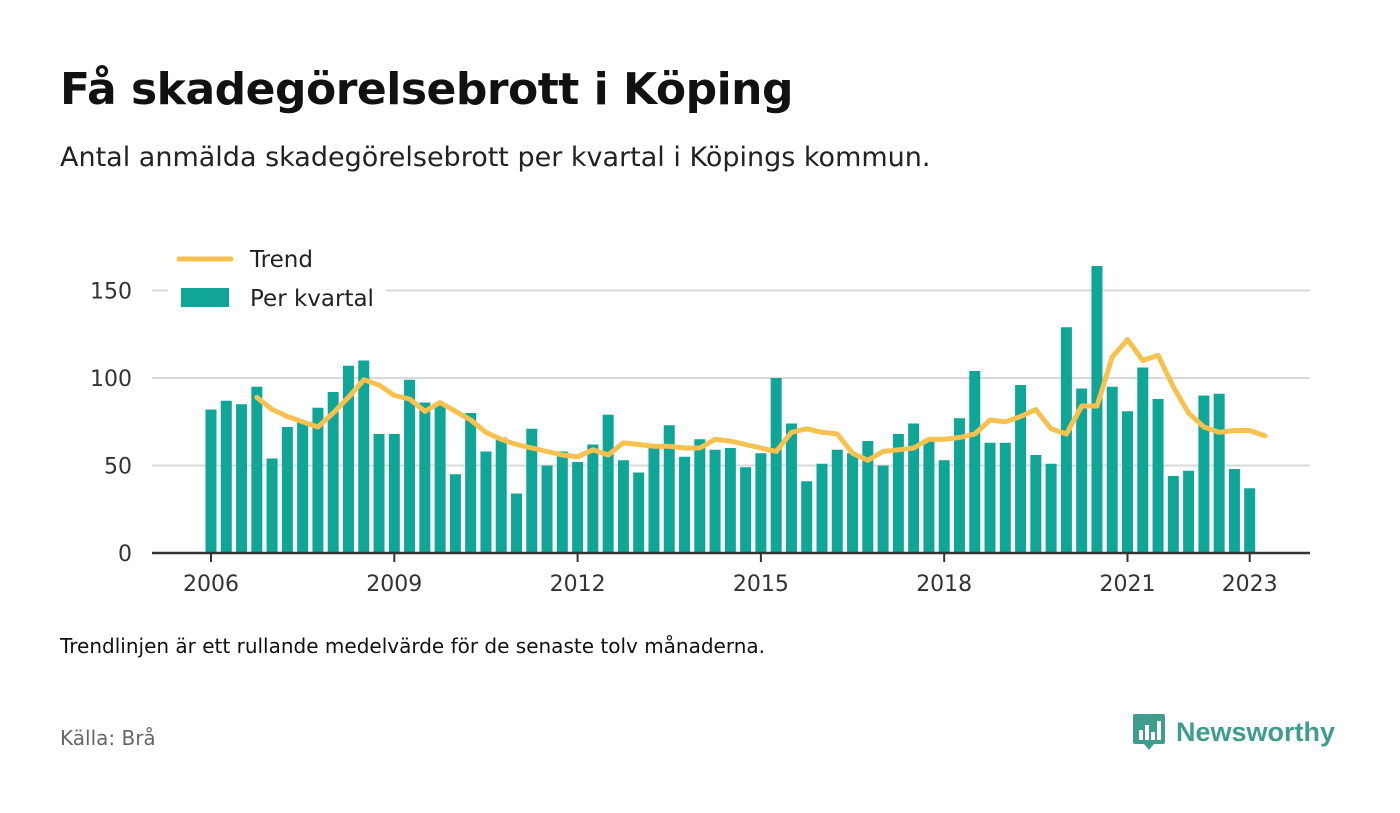 This screenshot has height=813, width=1400. What do you see at coordinates (578, 584) in the screenshot?
I see `x-tick-label: 2012` at bounding box center [578, 584].